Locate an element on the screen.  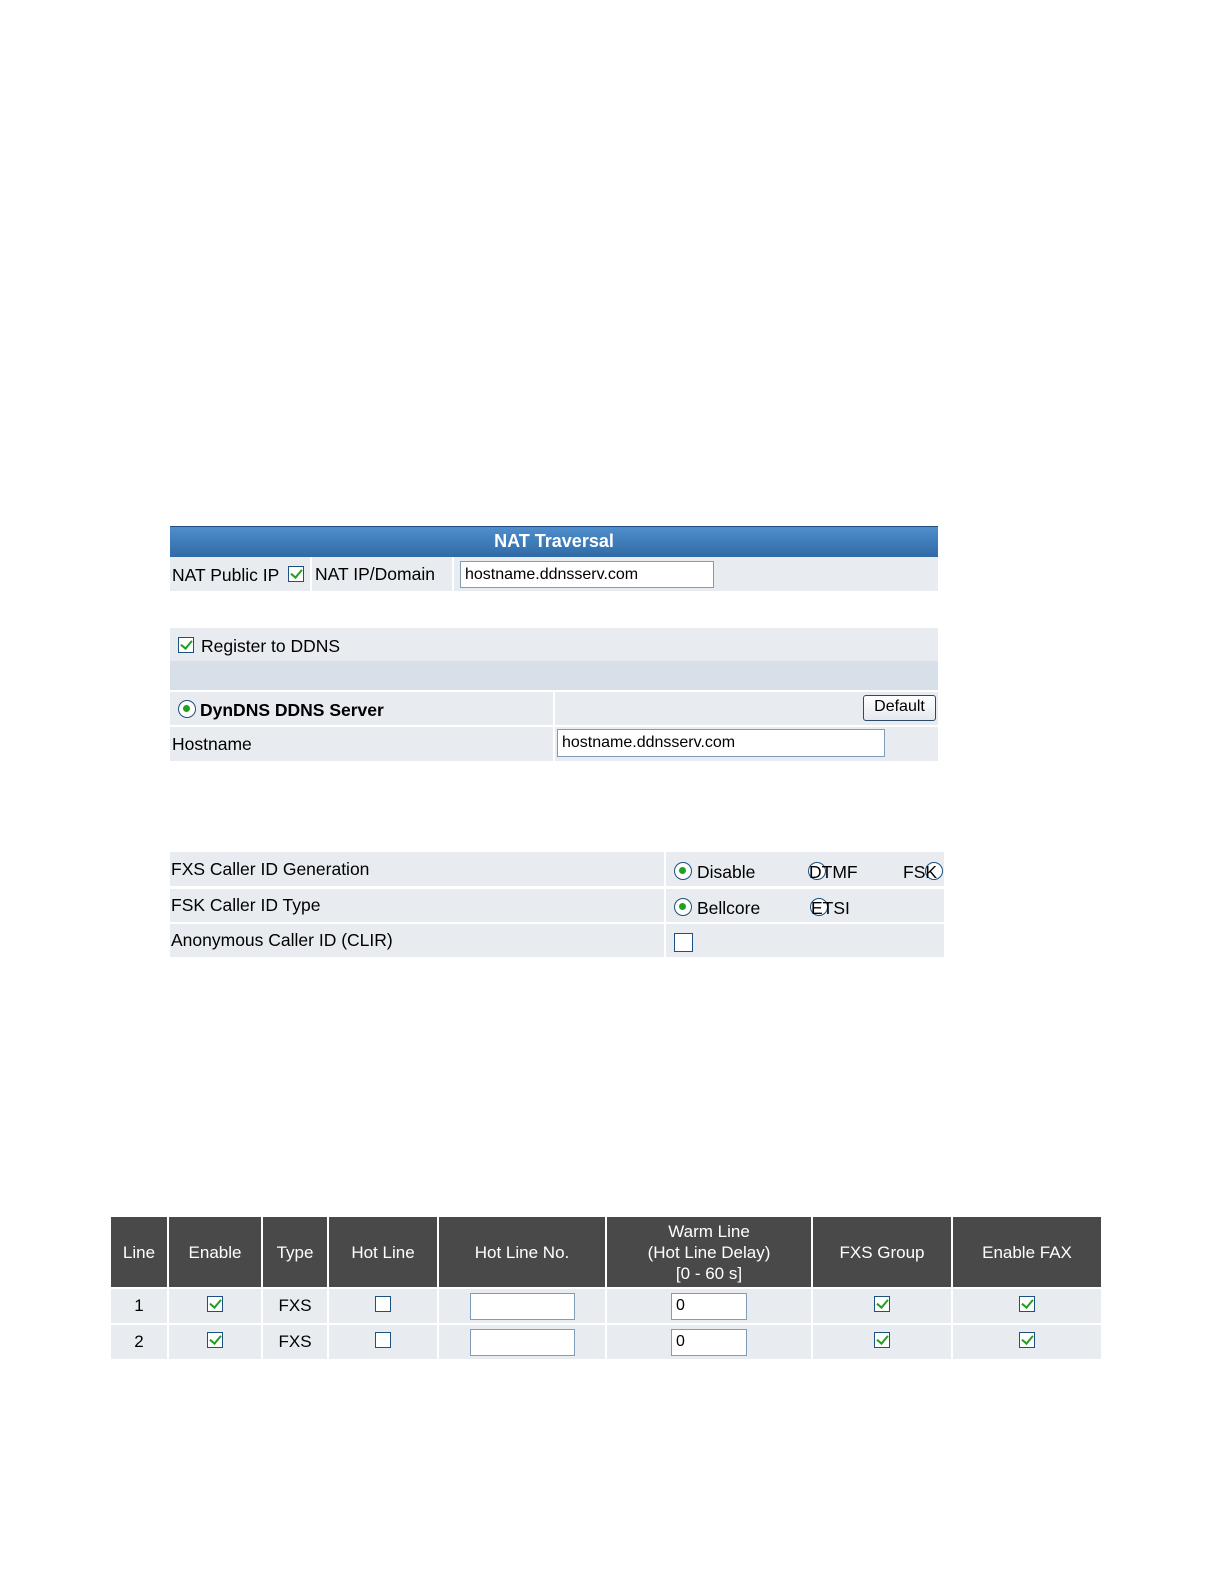
nat-row: NAT Public IP NAT IP/Domain is located at coordinates (554, 574).